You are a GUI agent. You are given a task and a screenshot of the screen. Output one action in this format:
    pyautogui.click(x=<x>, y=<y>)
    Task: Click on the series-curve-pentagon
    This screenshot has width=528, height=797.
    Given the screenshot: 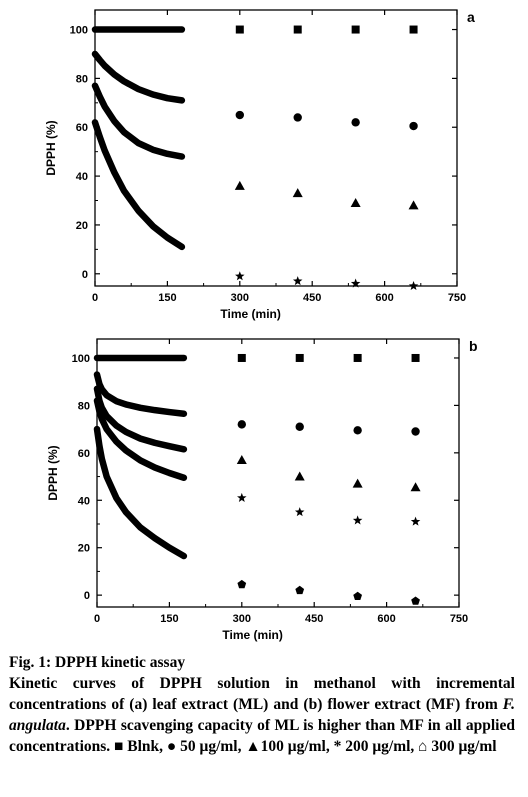 What is the action you would take?
    pyautogui.click(x=140, y=492)
    